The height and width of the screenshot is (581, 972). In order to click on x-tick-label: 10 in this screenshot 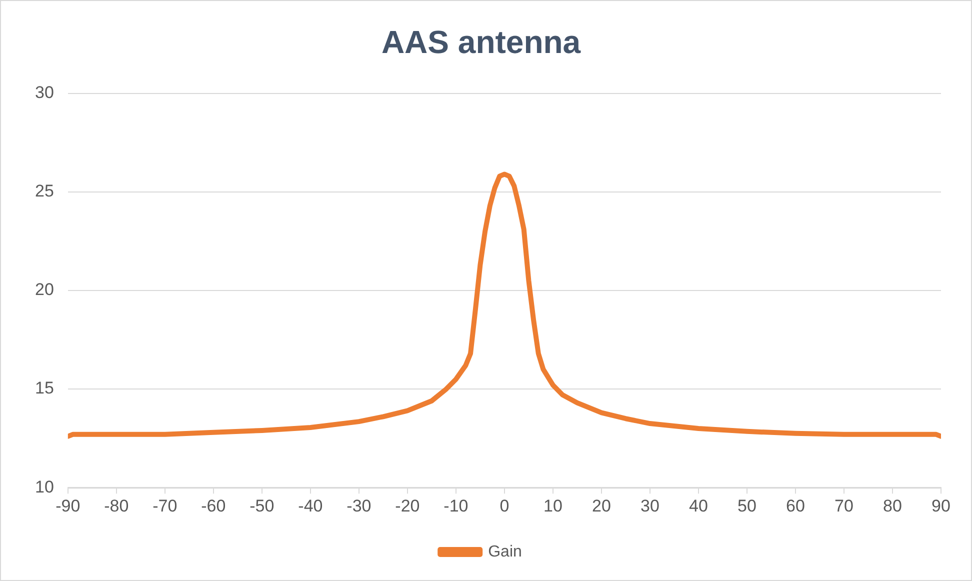, I will do `click(553, 506)`.